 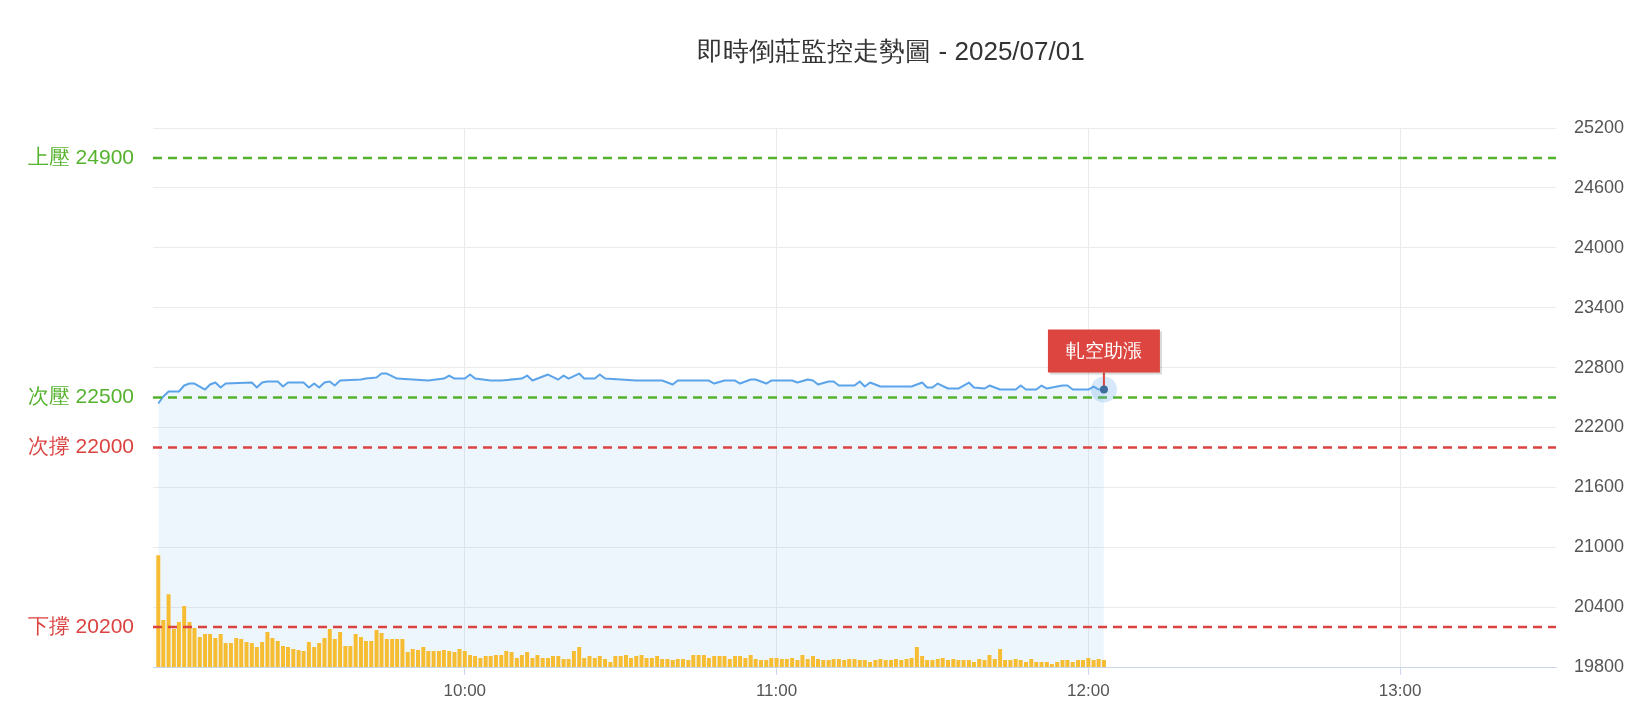 What do you see at coordinates (1599, 366) in the screenshot?
I see `y-tick-label: 22800` at bounding box center [1599, 366].